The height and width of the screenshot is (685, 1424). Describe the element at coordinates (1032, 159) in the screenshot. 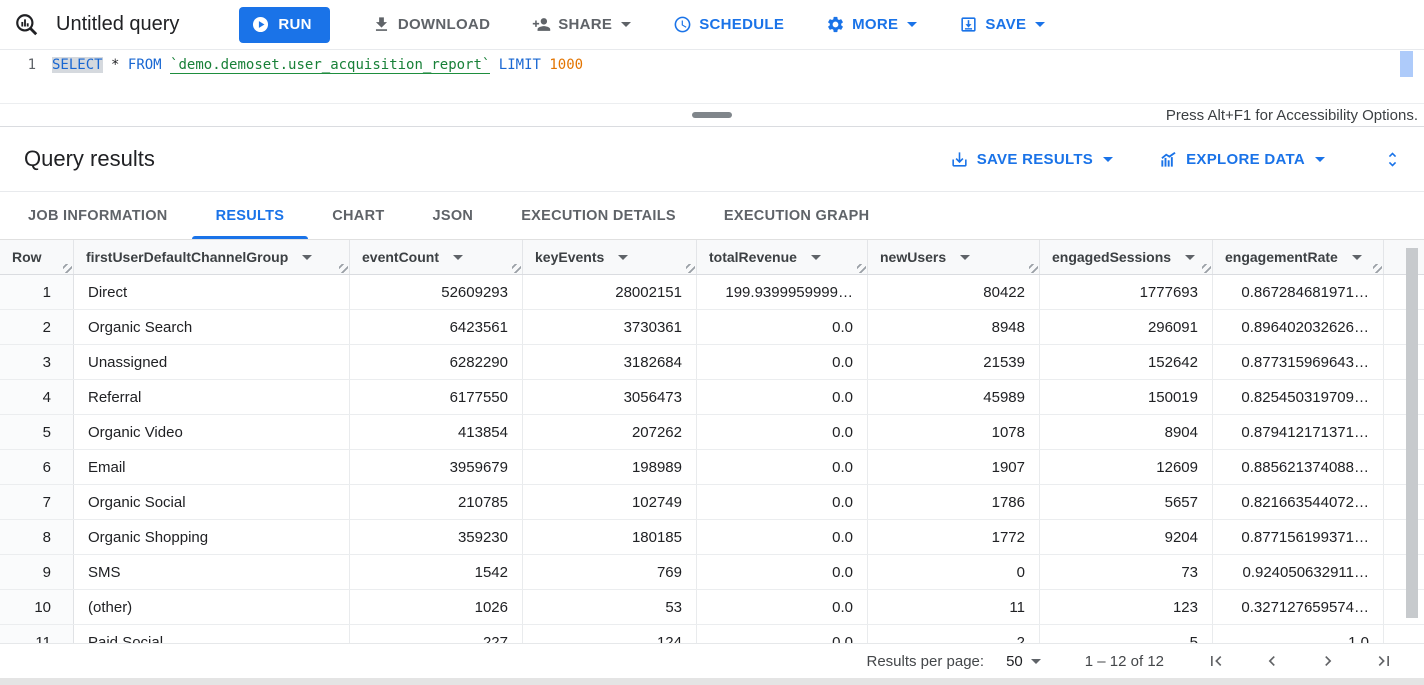

I see `save-results-button: SAVE RESULTS` at that location.